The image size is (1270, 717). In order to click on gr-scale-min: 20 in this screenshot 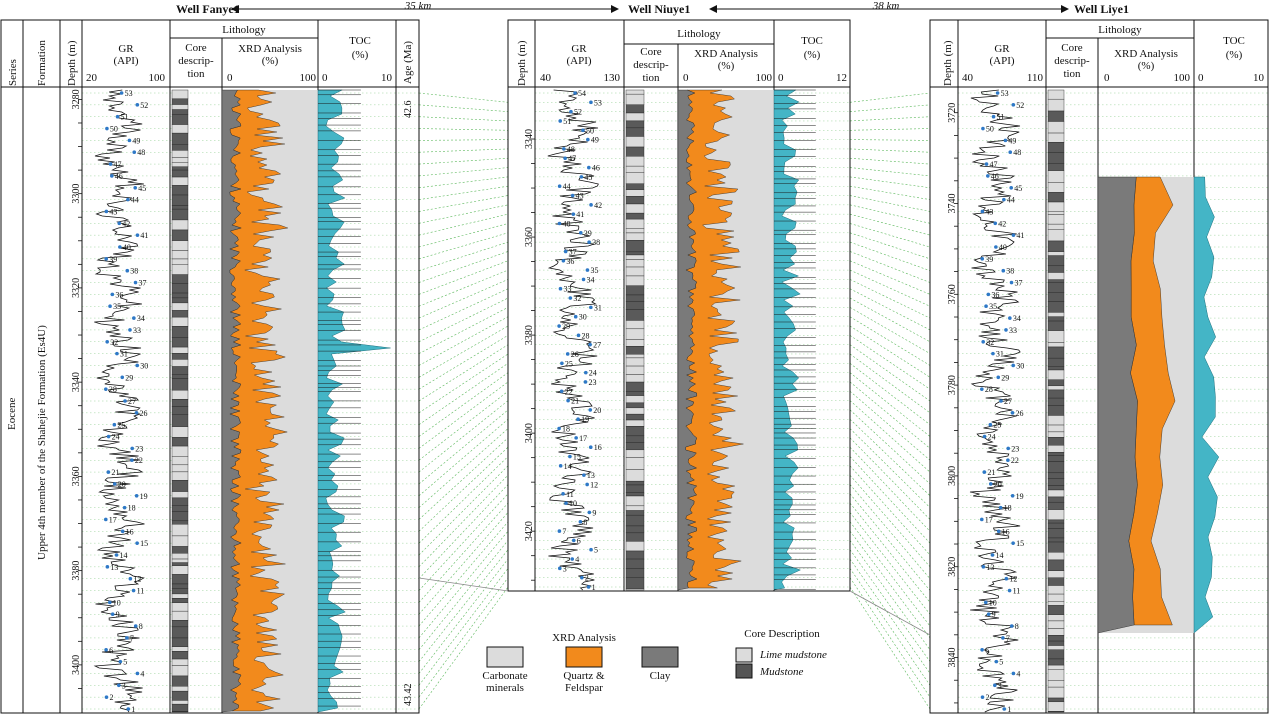, I will do `click(92, 78)`.